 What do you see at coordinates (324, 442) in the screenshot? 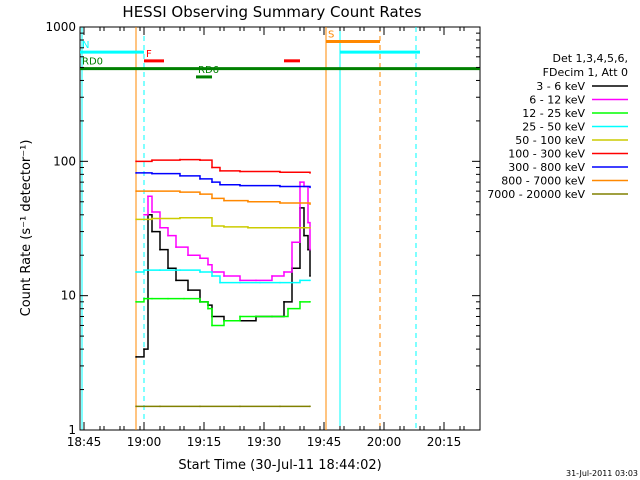
I see `x-tick-label-4: 19:45` at bounding box center [324, 442].